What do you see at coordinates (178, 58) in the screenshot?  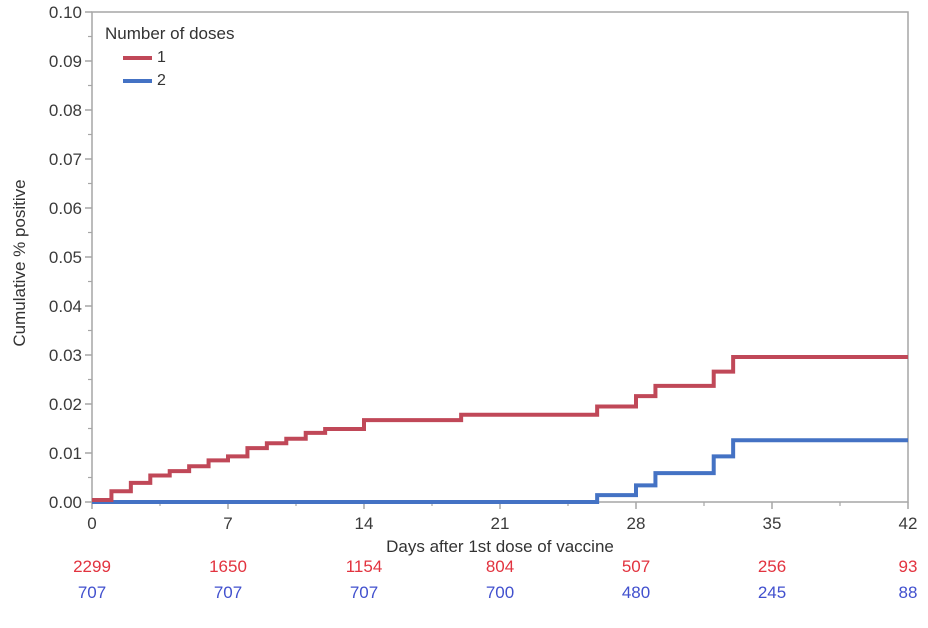 I see `legend-item-dose-1: 1` at bounding box center [178, 58].